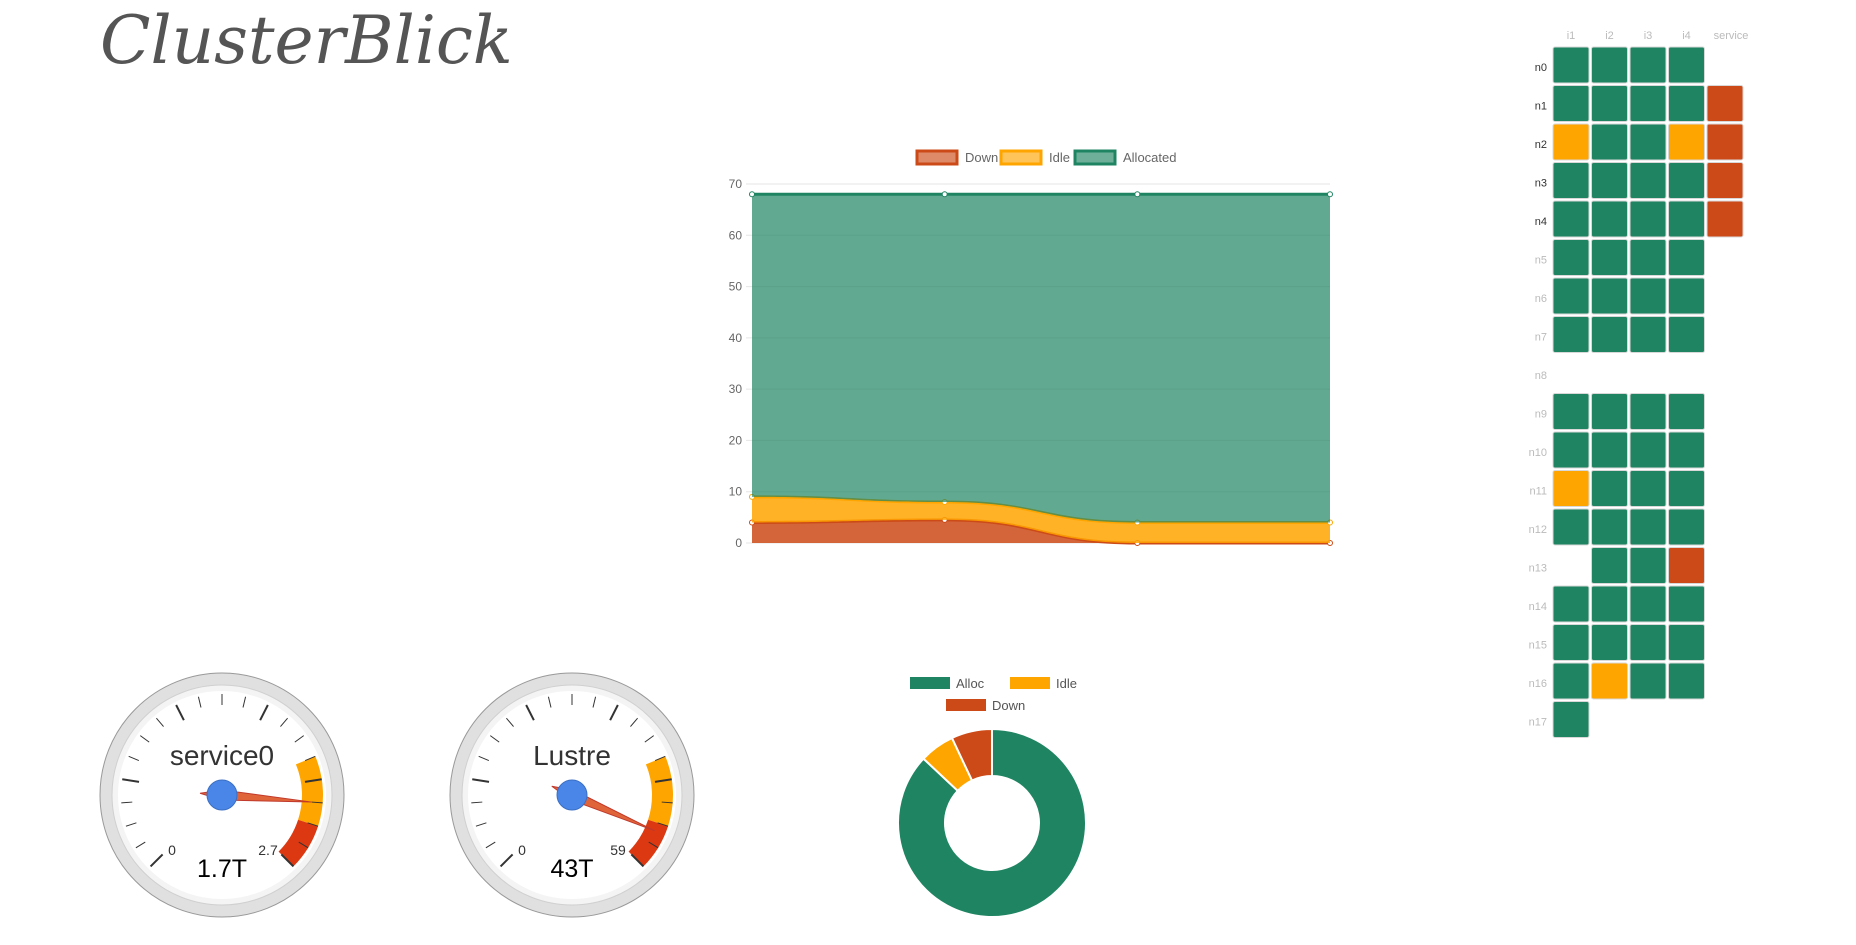  What do you see at coordinates (738, 543) in the screenshot?
I see `y-tick-0: 0` at bounding box center [738, 543].